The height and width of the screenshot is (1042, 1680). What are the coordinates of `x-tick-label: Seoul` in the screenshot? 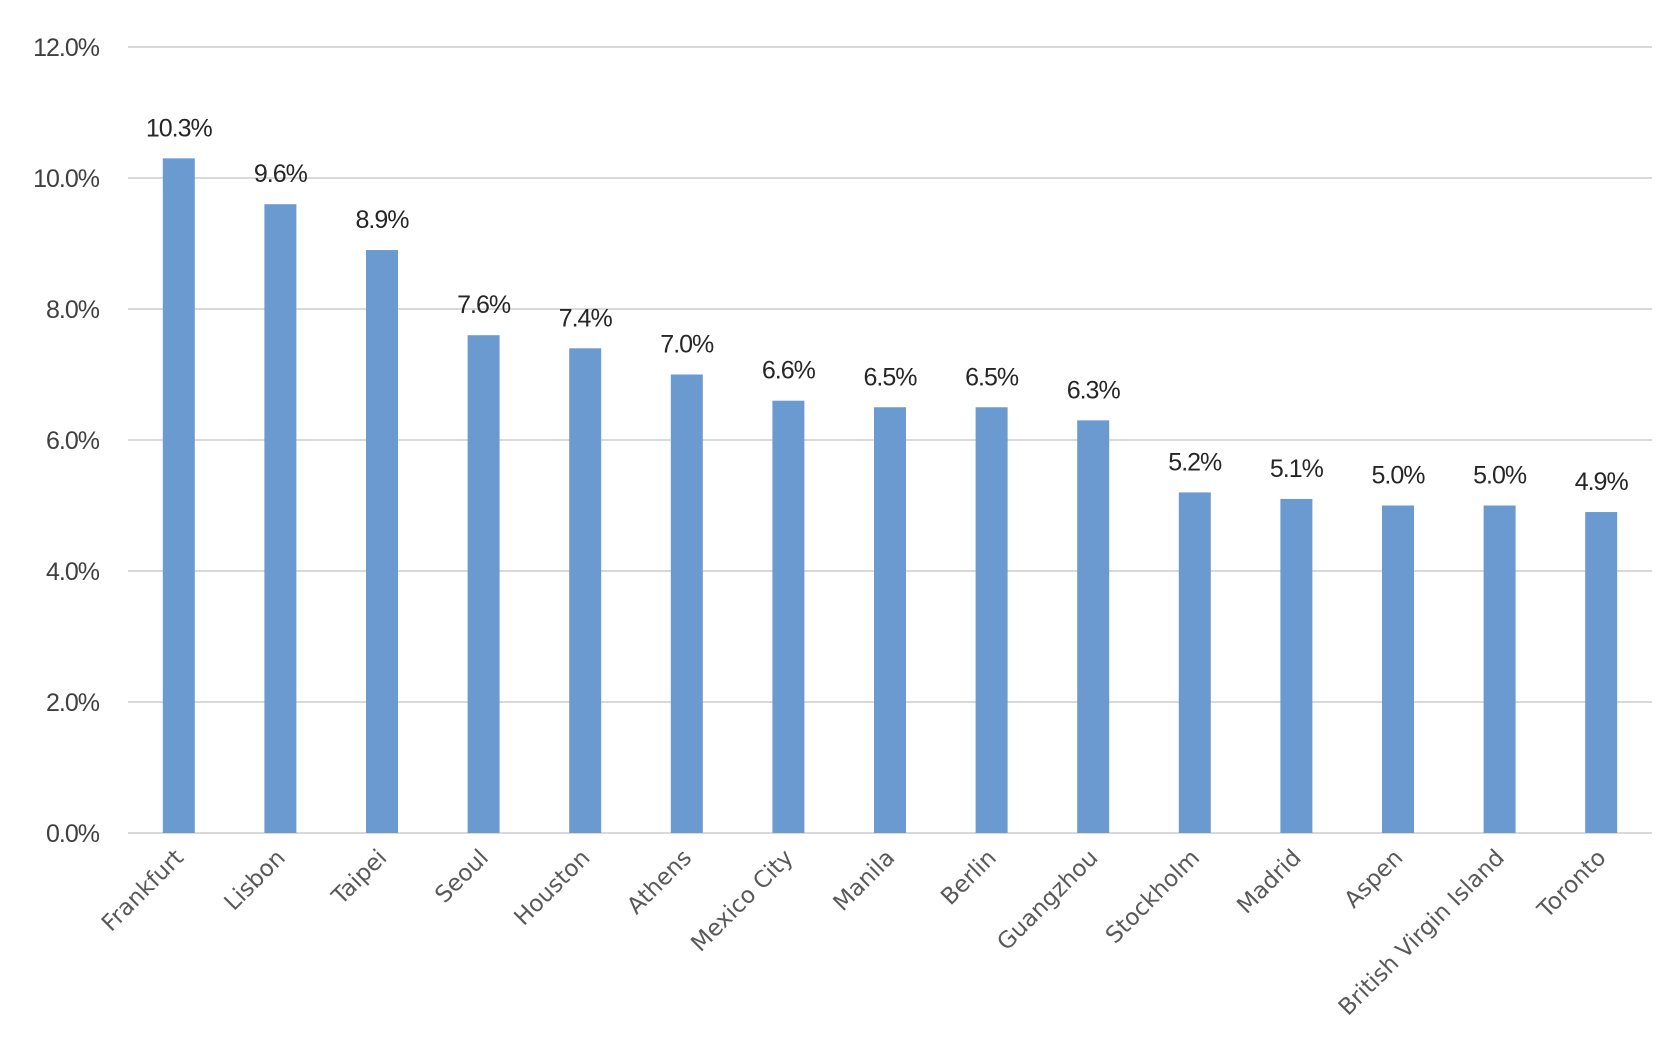 It's located at (461, 876).